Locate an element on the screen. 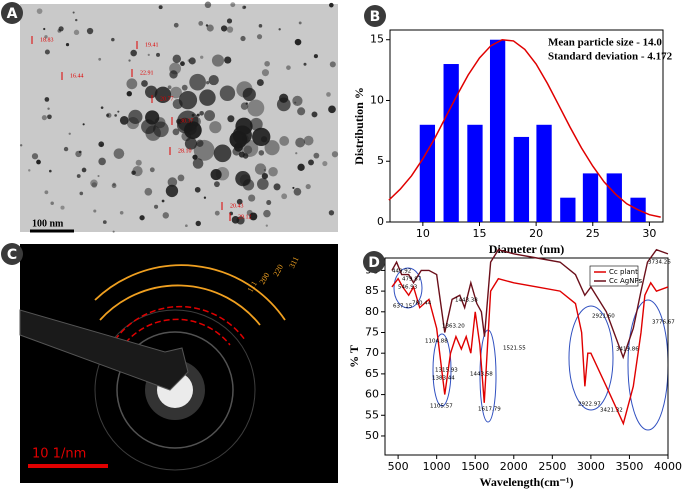  y-tick-label: 80 is located at coordinates (372, 311).